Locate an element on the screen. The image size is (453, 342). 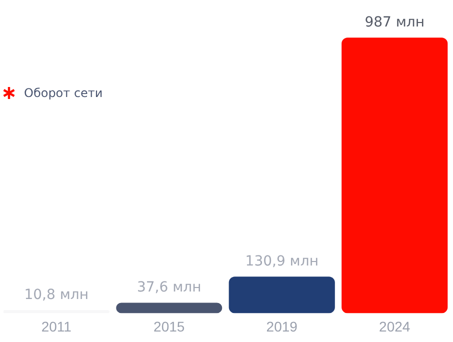
x-tick-label: 2019 is located at coordinates (282, 326).